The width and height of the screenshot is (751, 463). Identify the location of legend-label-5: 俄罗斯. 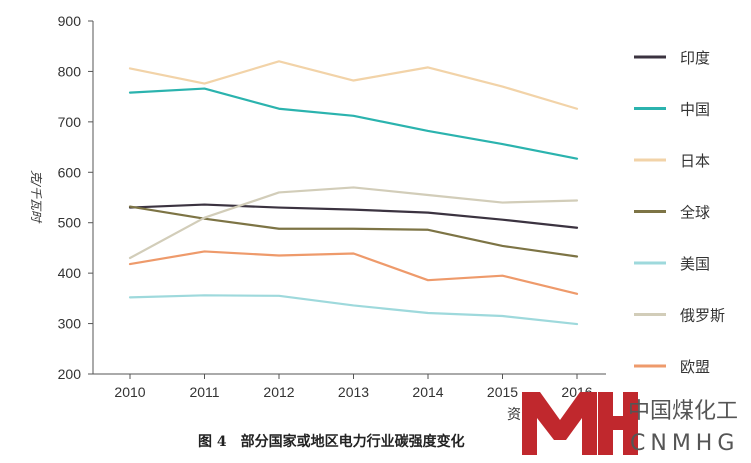
(702, 316).